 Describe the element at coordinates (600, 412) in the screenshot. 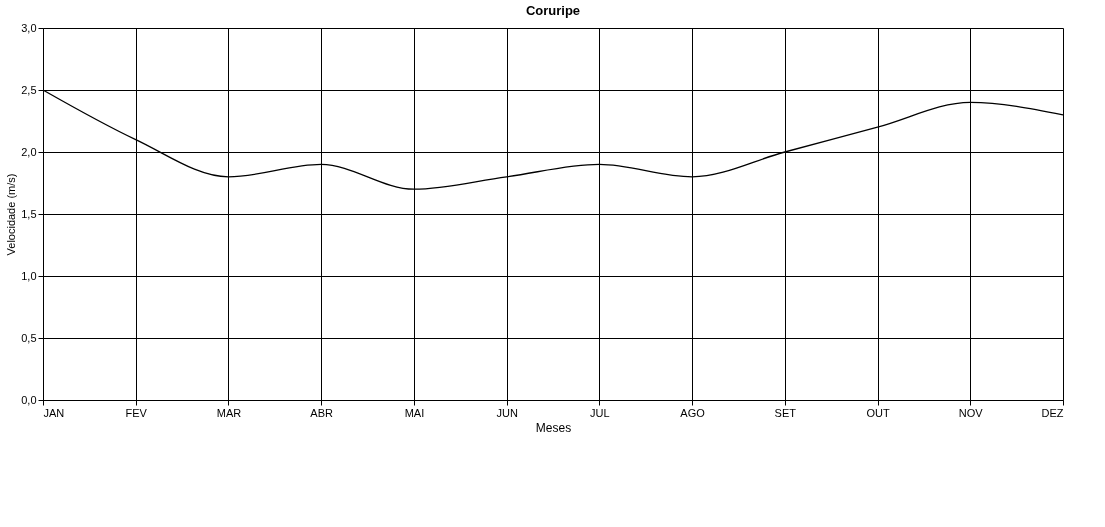

I see `x-tick-label: JUL` at that location.